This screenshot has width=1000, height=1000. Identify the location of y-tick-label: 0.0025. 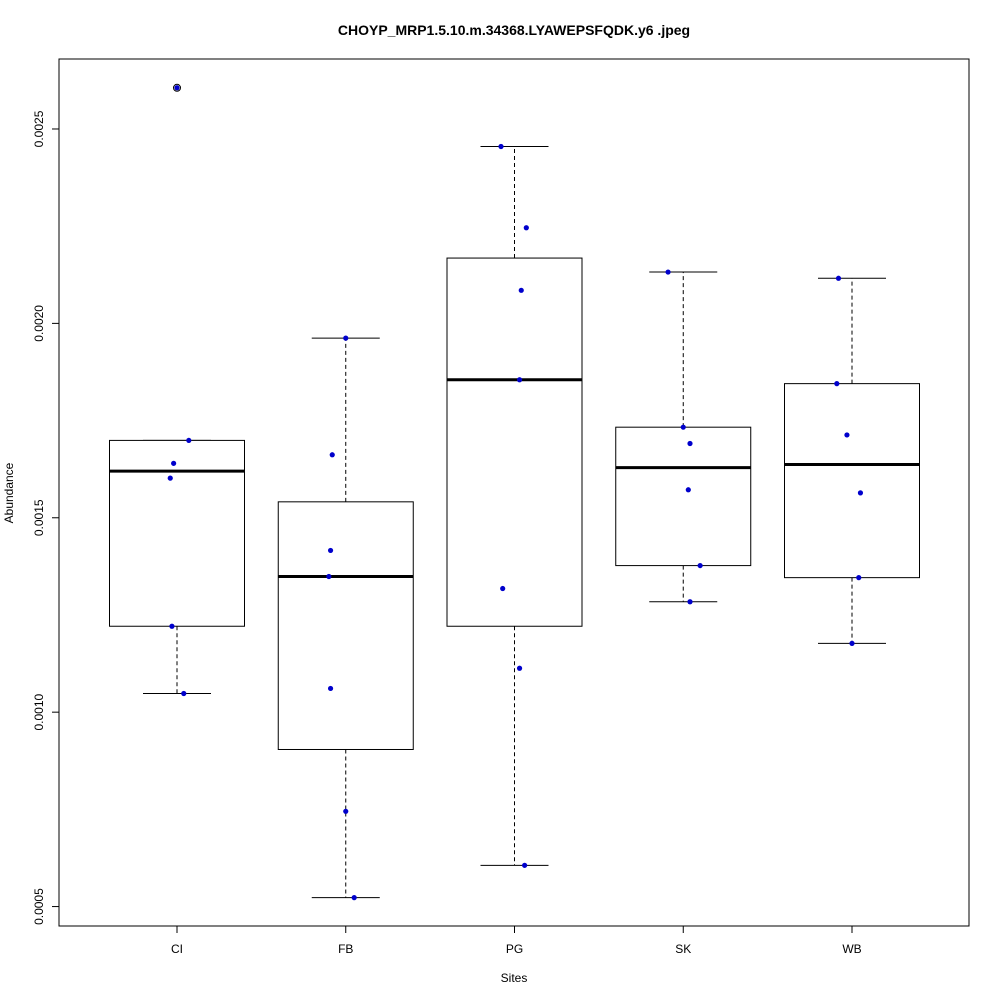
(39, 128).